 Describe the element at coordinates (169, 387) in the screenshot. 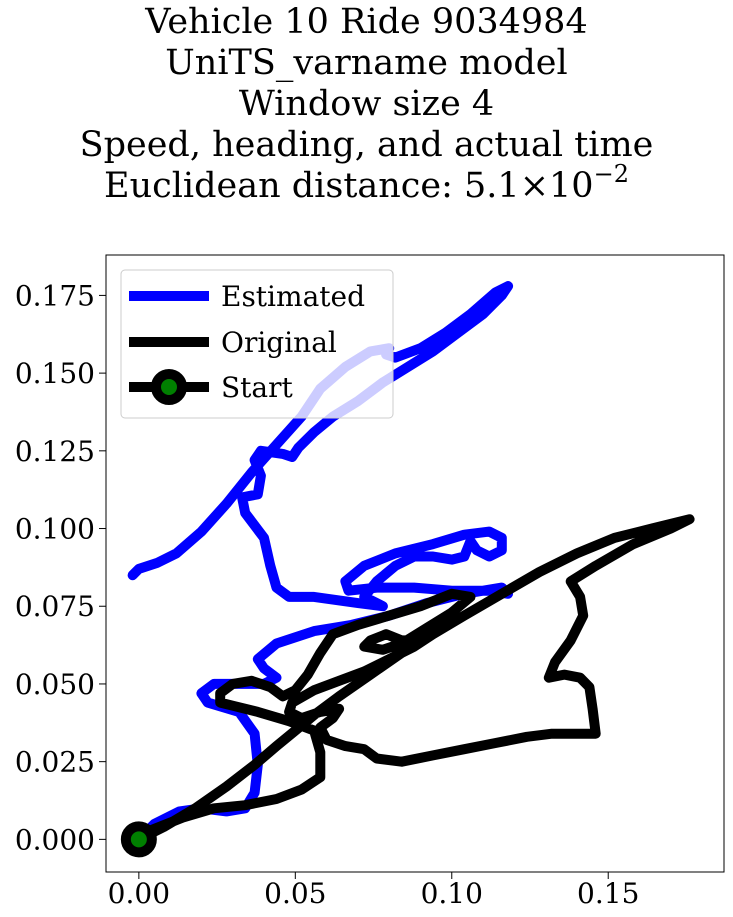

I see `legend-marker-start` at that location.